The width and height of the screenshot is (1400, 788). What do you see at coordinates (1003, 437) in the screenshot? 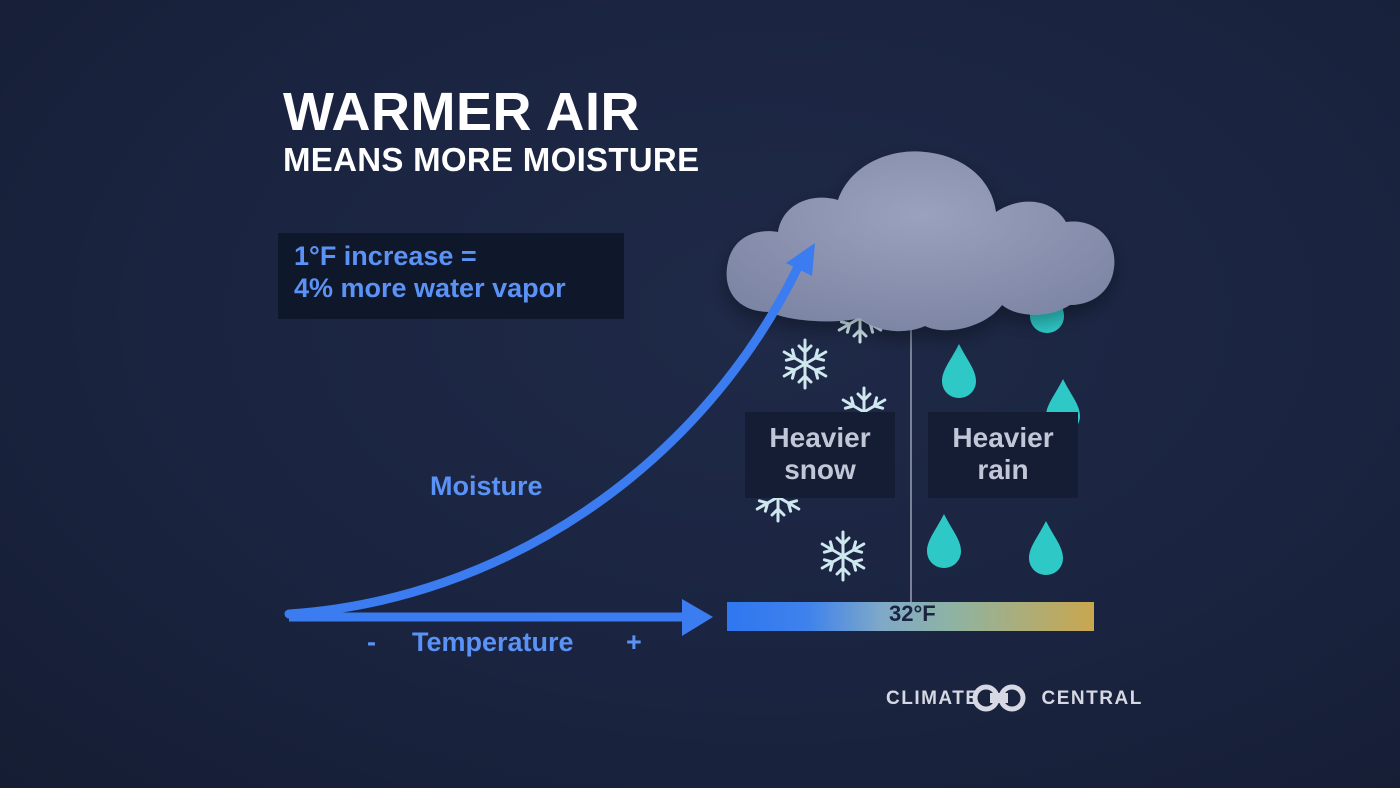
I see `rain-label-line-1: Heavier` at bounding box center [1003, 437].